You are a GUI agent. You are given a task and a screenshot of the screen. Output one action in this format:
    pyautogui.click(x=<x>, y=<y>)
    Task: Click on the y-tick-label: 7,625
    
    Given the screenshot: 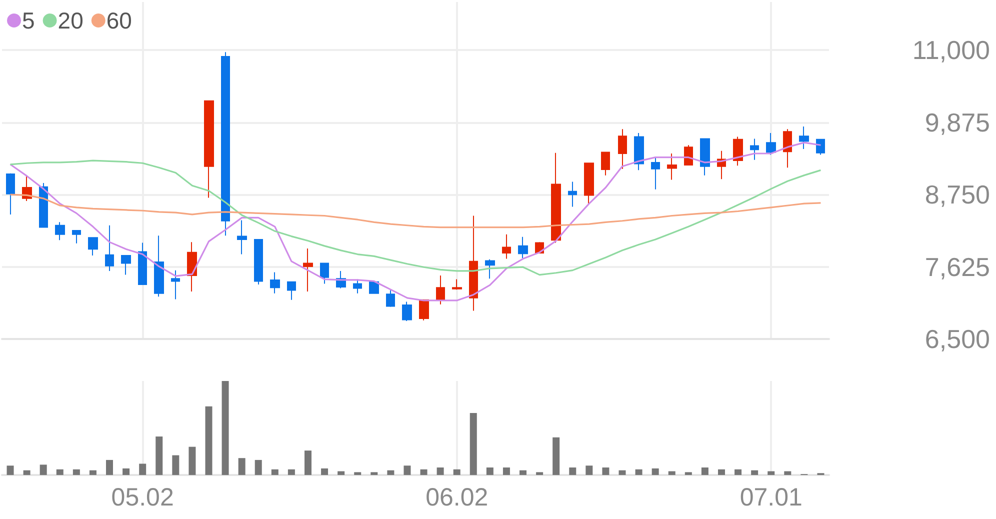 What is the action you would take?
    pyautogui.click(x=957, y=267)
    